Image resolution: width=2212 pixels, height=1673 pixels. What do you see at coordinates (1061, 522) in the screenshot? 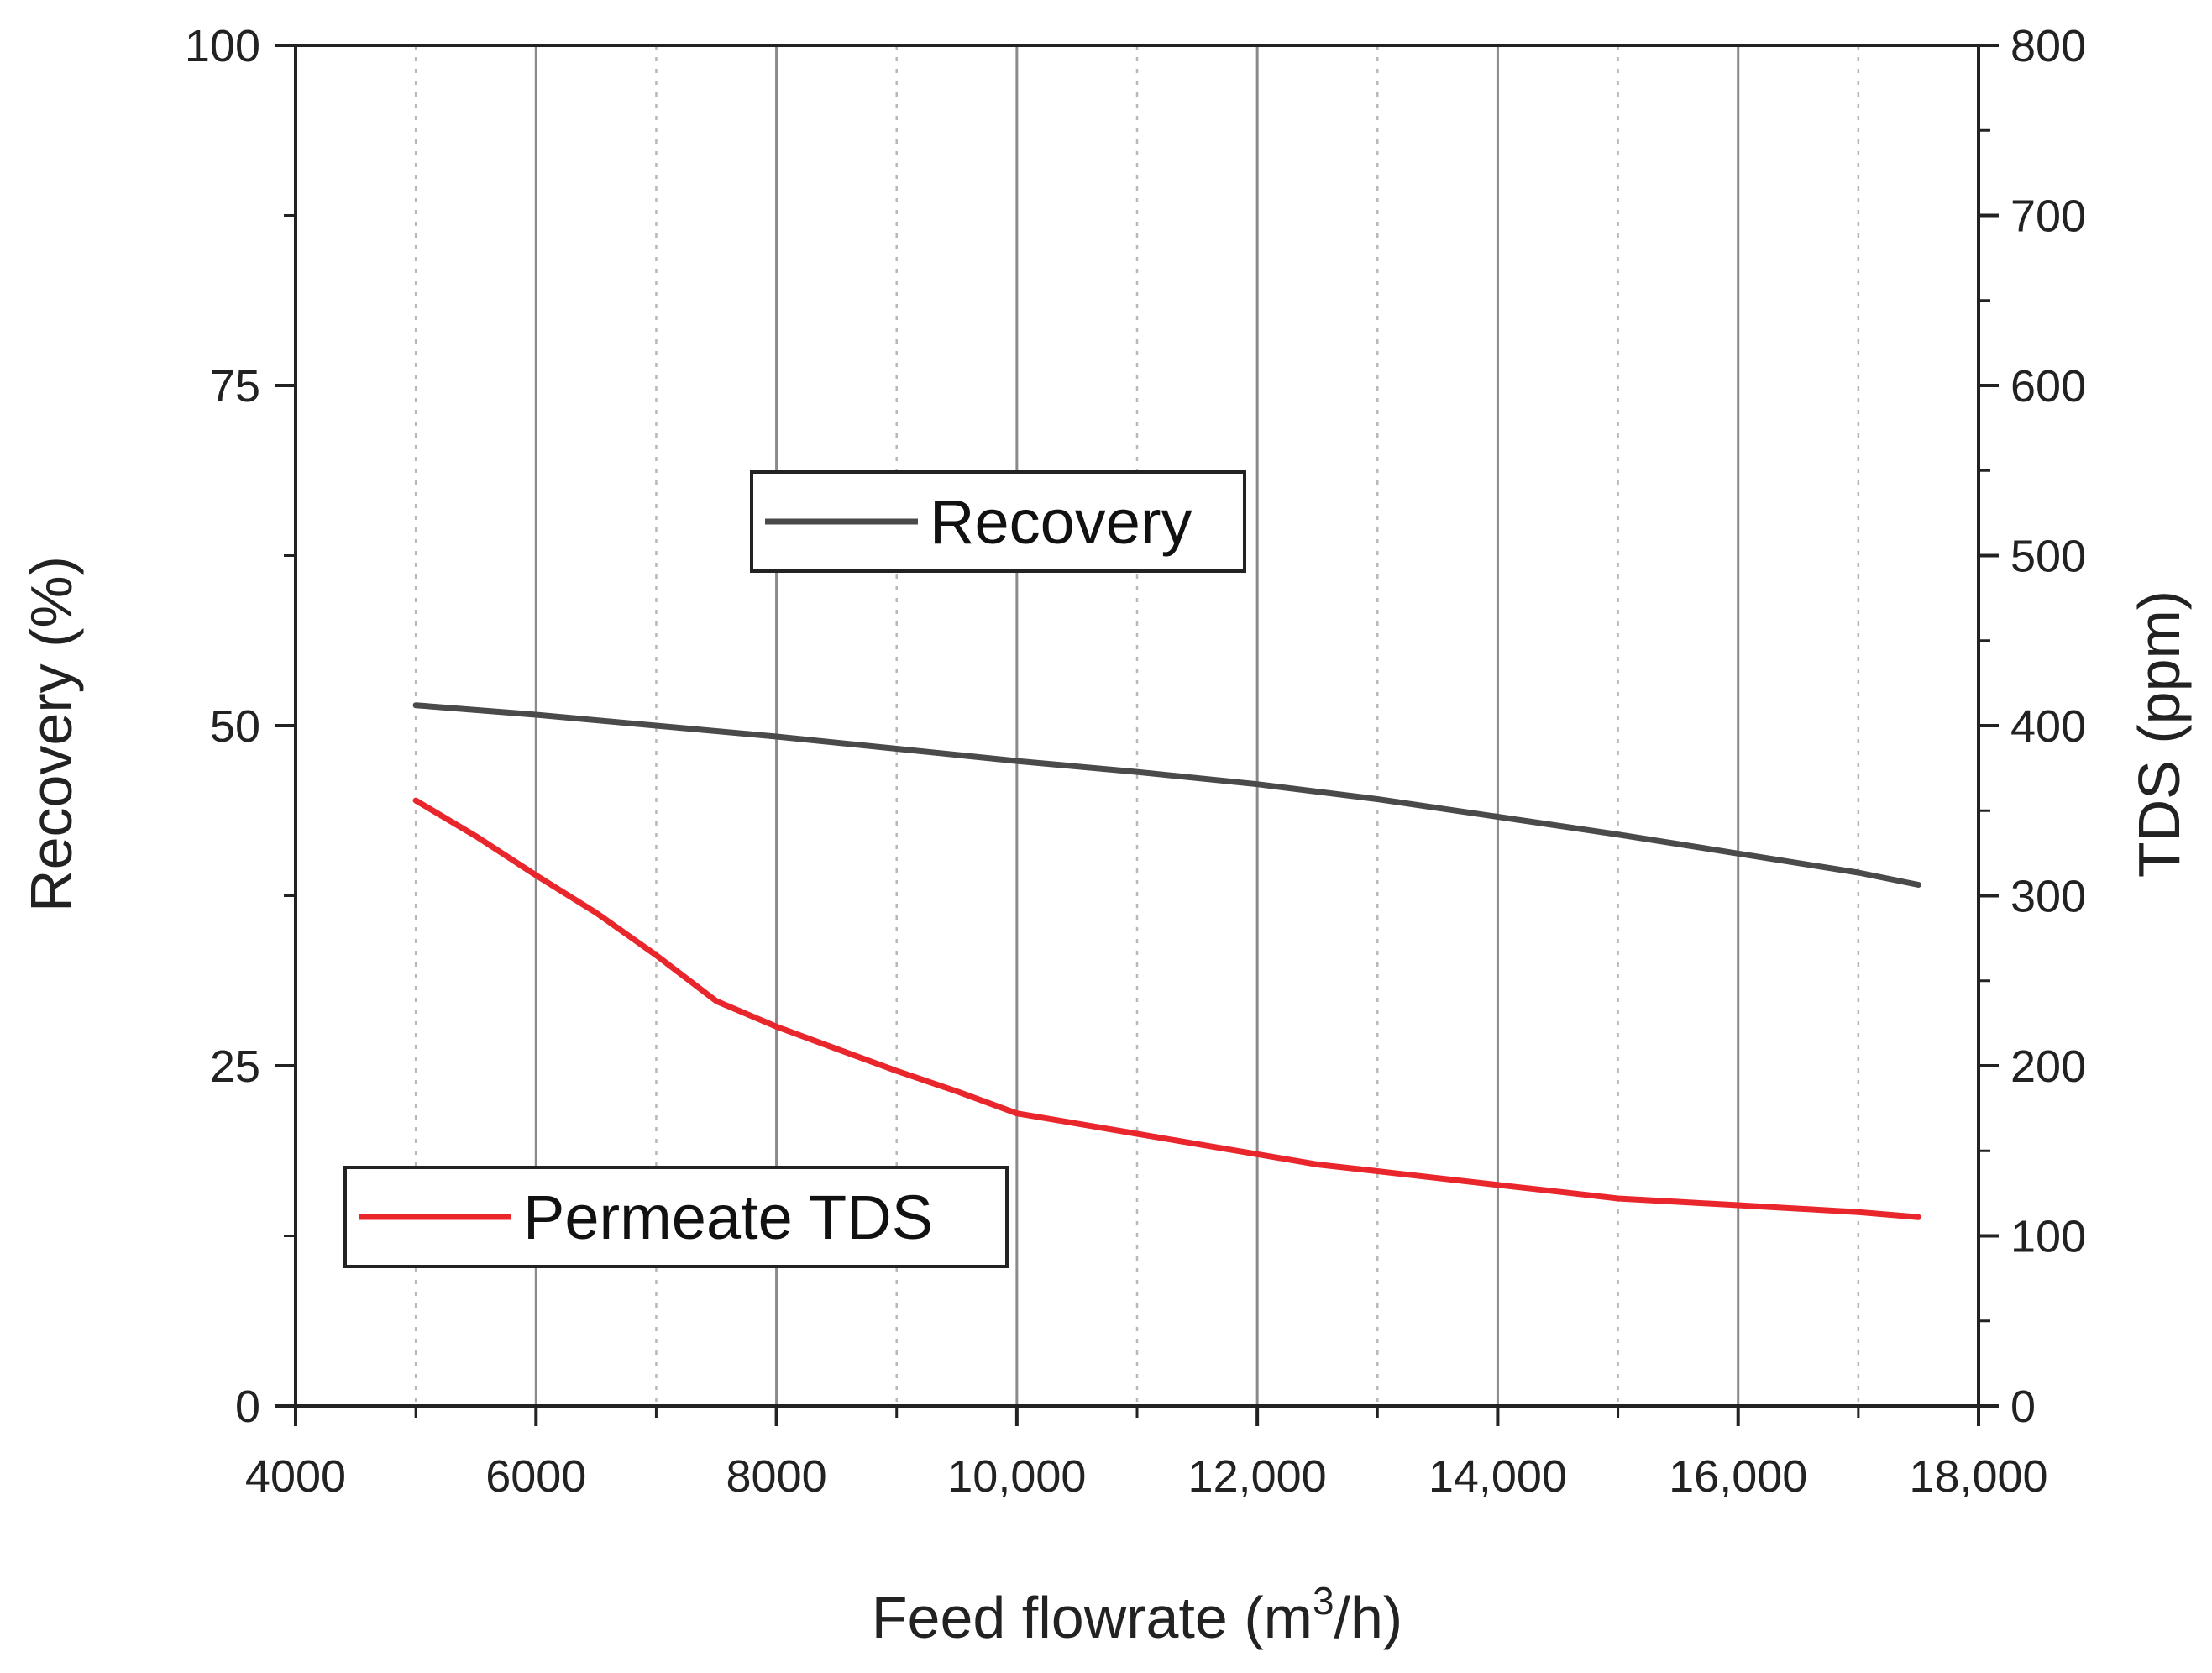
I see `legend-recovery-label: Recovery` at bounding box center [1061, 522].